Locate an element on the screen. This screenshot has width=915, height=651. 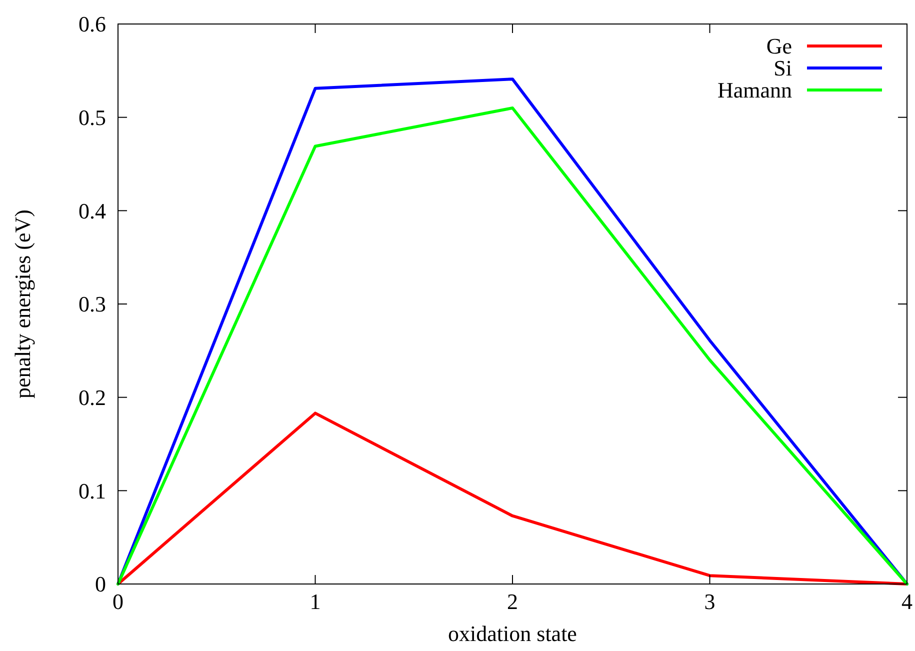
x-tick-label: 1 is located at coordinates (315, 601).